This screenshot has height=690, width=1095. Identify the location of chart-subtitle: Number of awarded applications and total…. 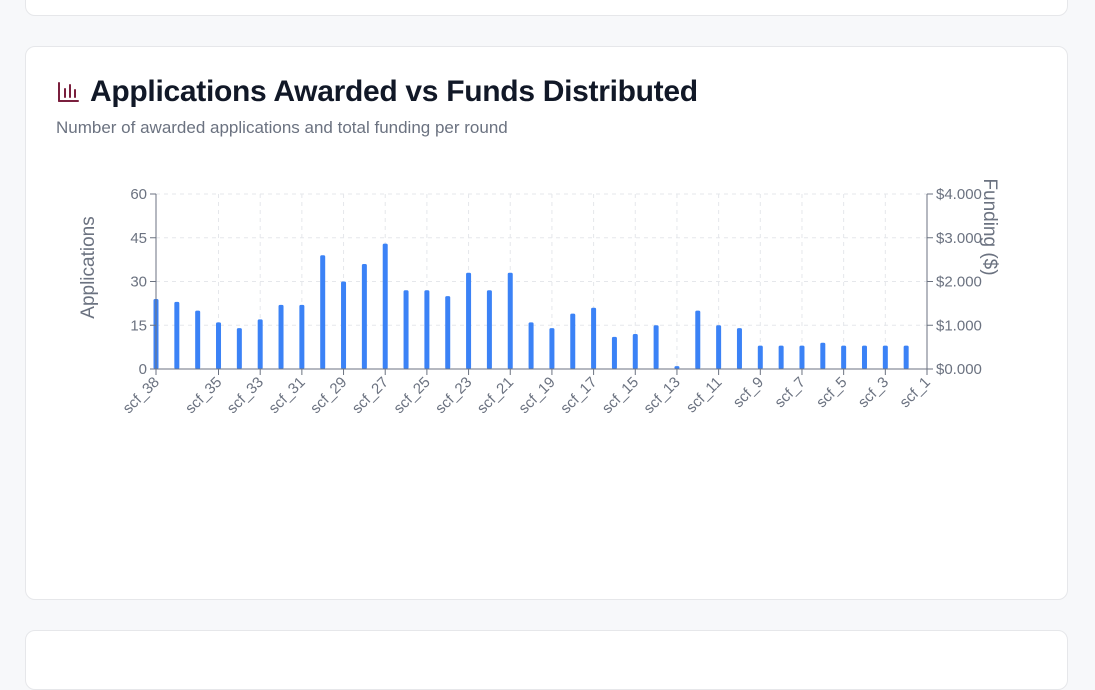
(282, 127).